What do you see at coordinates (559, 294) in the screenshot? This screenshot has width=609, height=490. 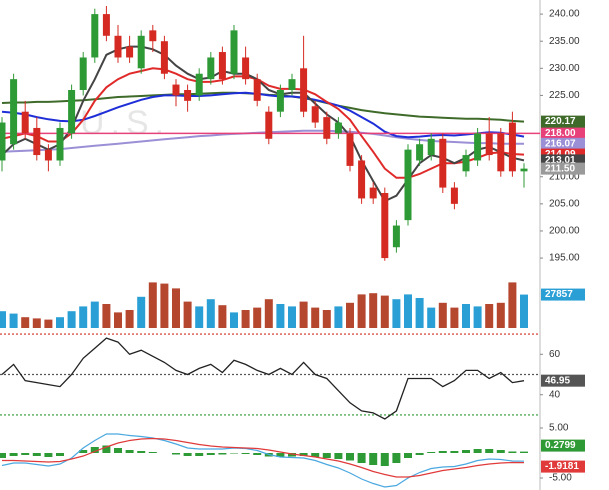 I see `value-badge-label: 27857` at bounding box center [559, 294].